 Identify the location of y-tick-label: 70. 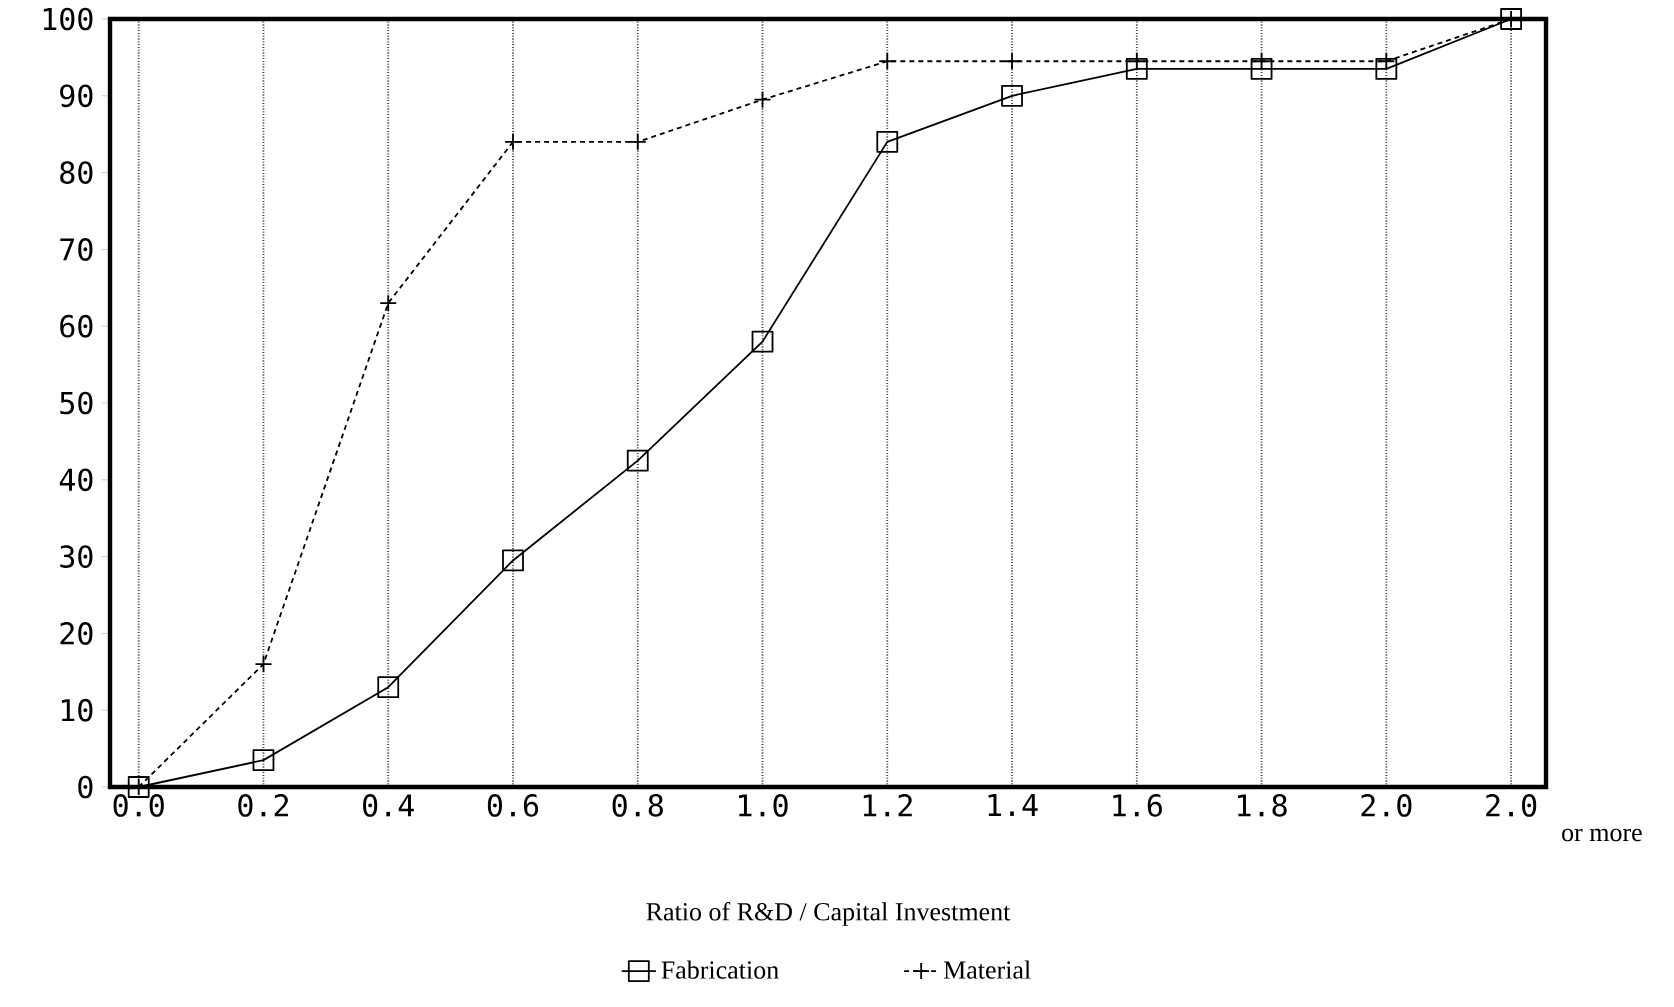
(76, 249).